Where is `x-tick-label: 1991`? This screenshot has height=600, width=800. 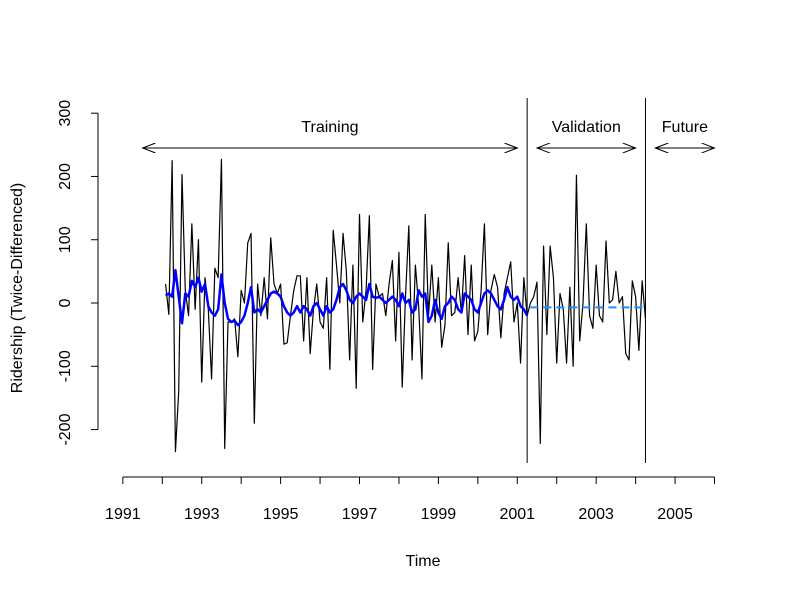 x-tick-label: 1991 is located at coordinates (123, 514).